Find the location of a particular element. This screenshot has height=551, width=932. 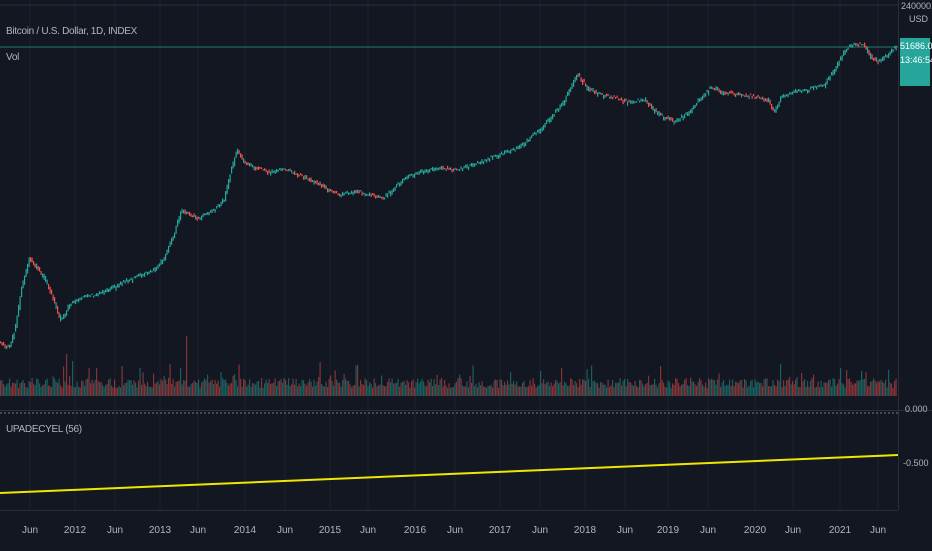

volume-legend: Vol is located at coordinates (13, 57).